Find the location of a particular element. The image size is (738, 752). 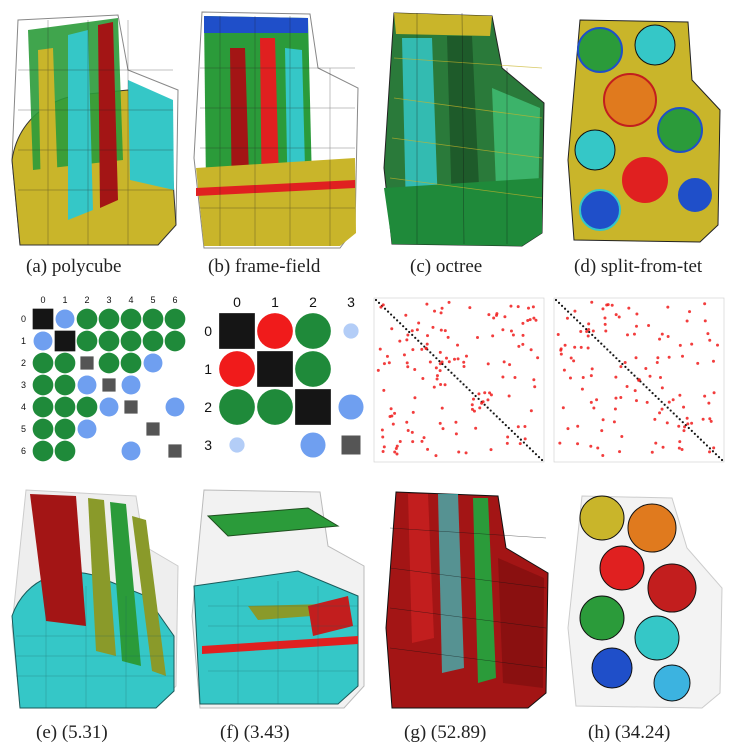

matrix-e-row-label: 0 is located at coordinates (23, 319).